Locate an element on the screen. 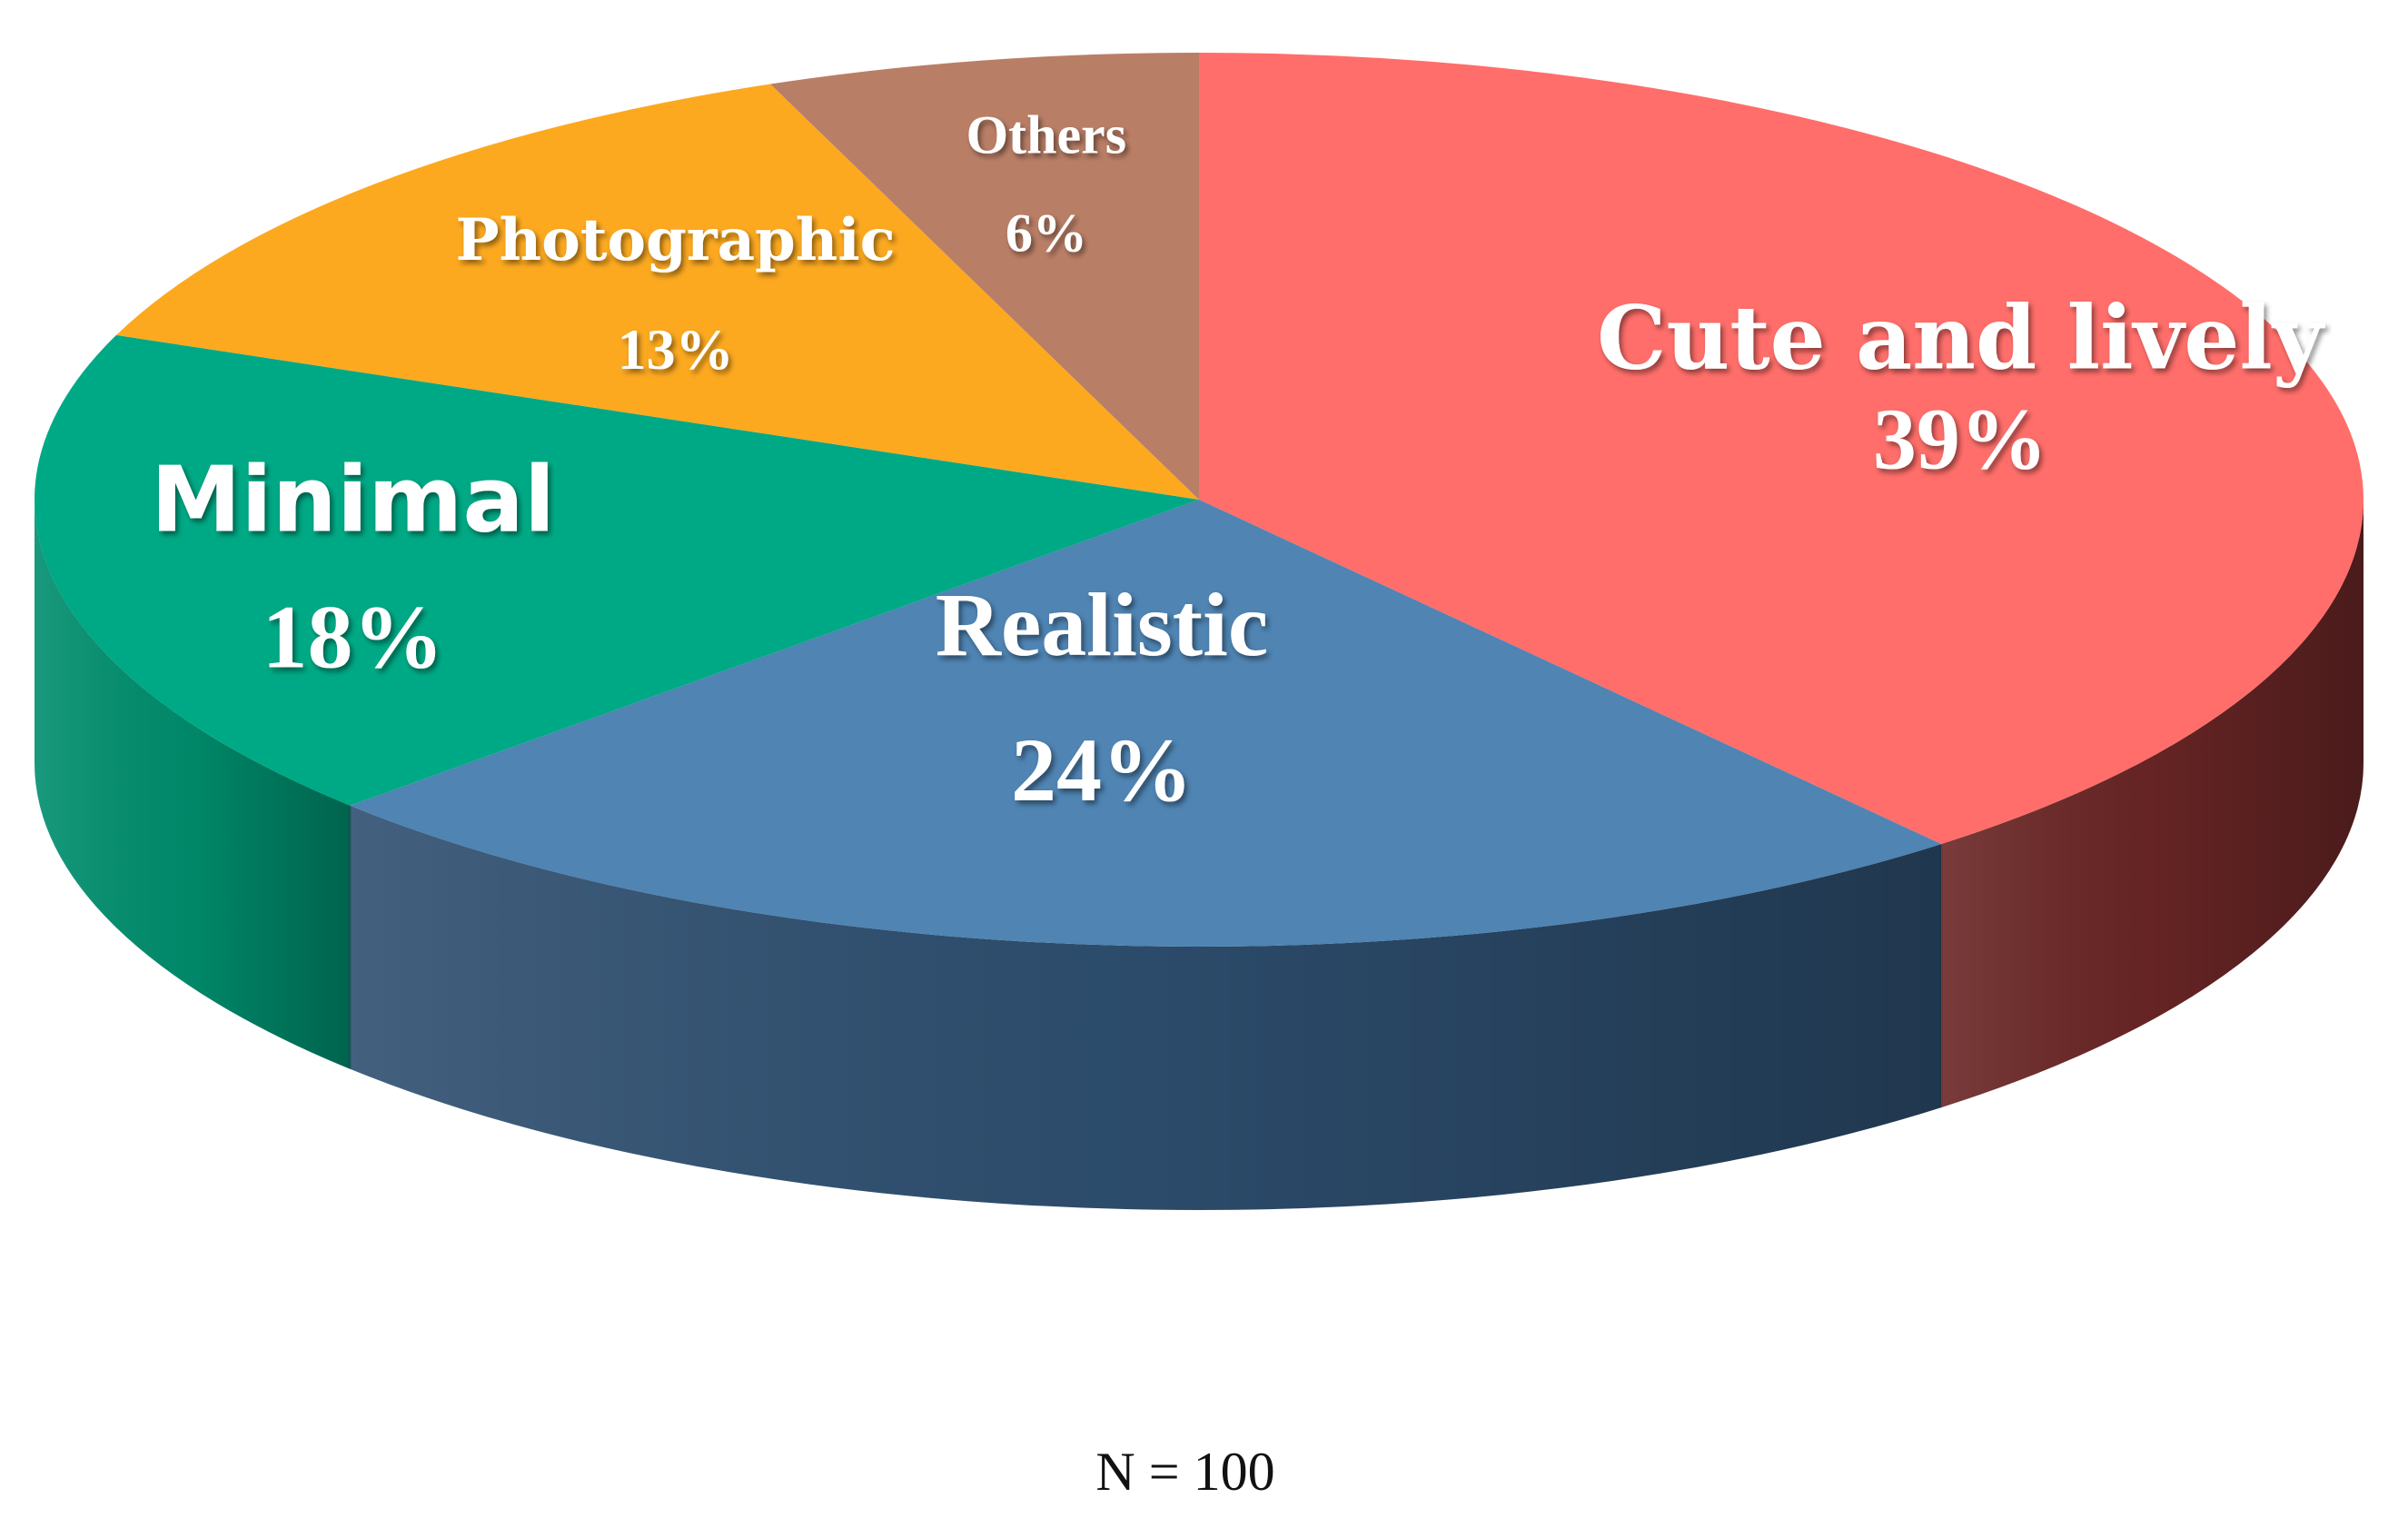 Image resolution: width=2408 pixels, height=1518 pixels. pie-slice-photographic is located at coordinates (657, 292).